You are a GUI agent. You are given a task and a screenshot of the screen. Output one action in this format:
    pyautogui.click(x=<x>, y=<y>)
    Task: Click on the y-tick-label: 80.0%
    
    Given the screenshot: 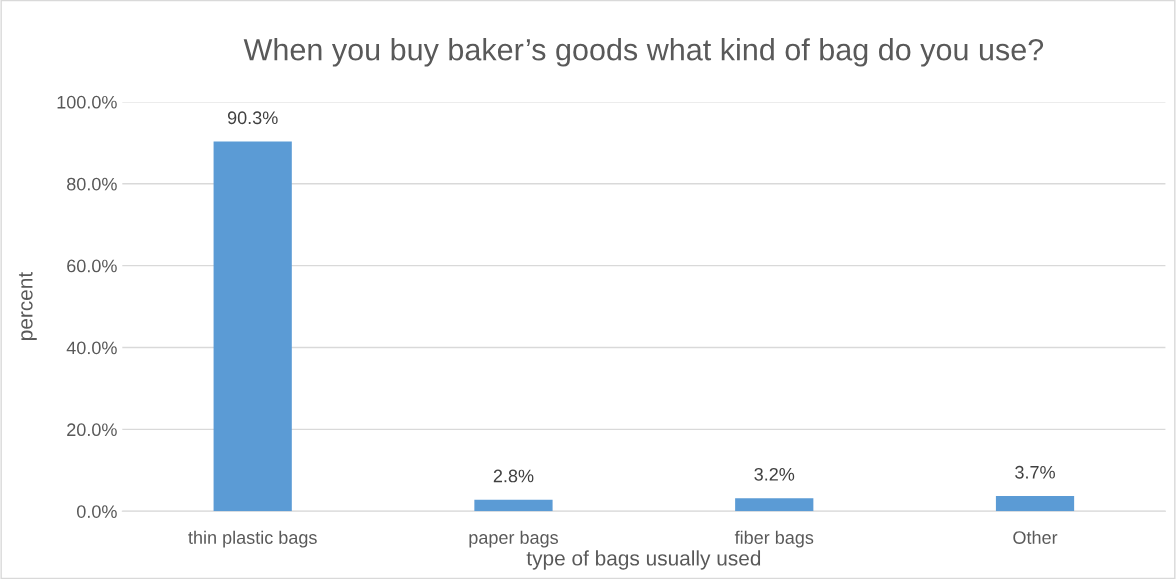 What is the action you would take?
    pyautogui.click(x=92, y=184)
    